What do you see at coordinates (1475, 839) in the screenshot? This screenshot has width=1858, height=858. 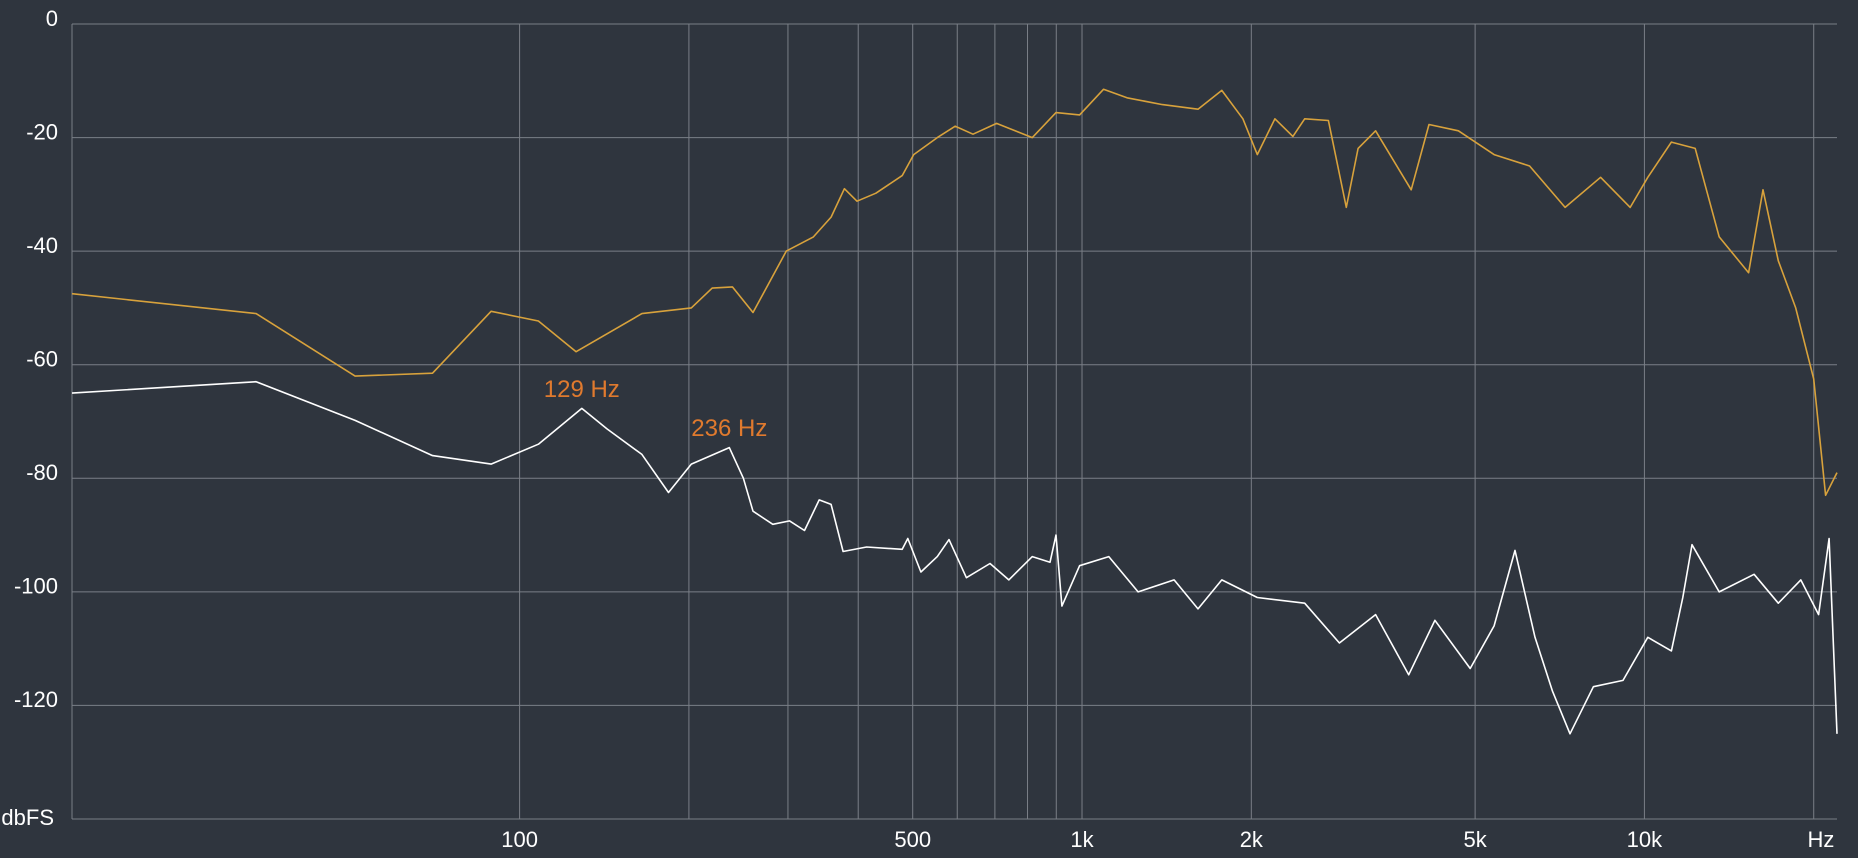 I see `x-tick-label: 5k` at bounding box center [1475, 839].